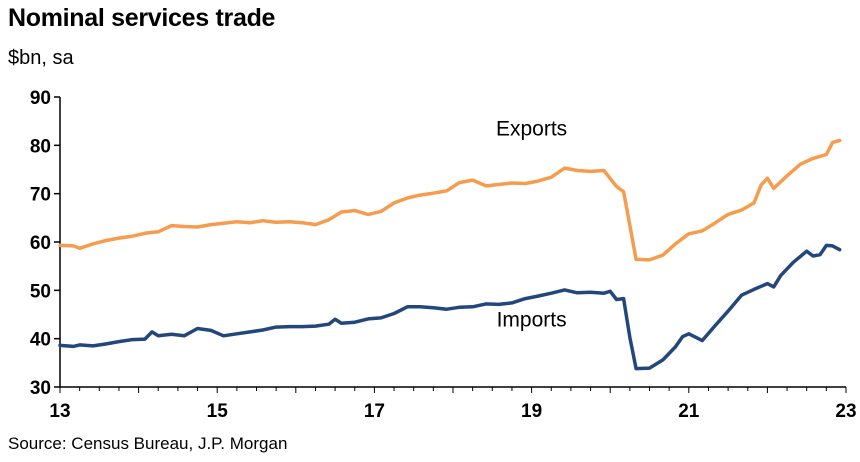  Describe the element at coordinates (40, 195) in the screenshot. I see `y-tick-label: 70` at that location.